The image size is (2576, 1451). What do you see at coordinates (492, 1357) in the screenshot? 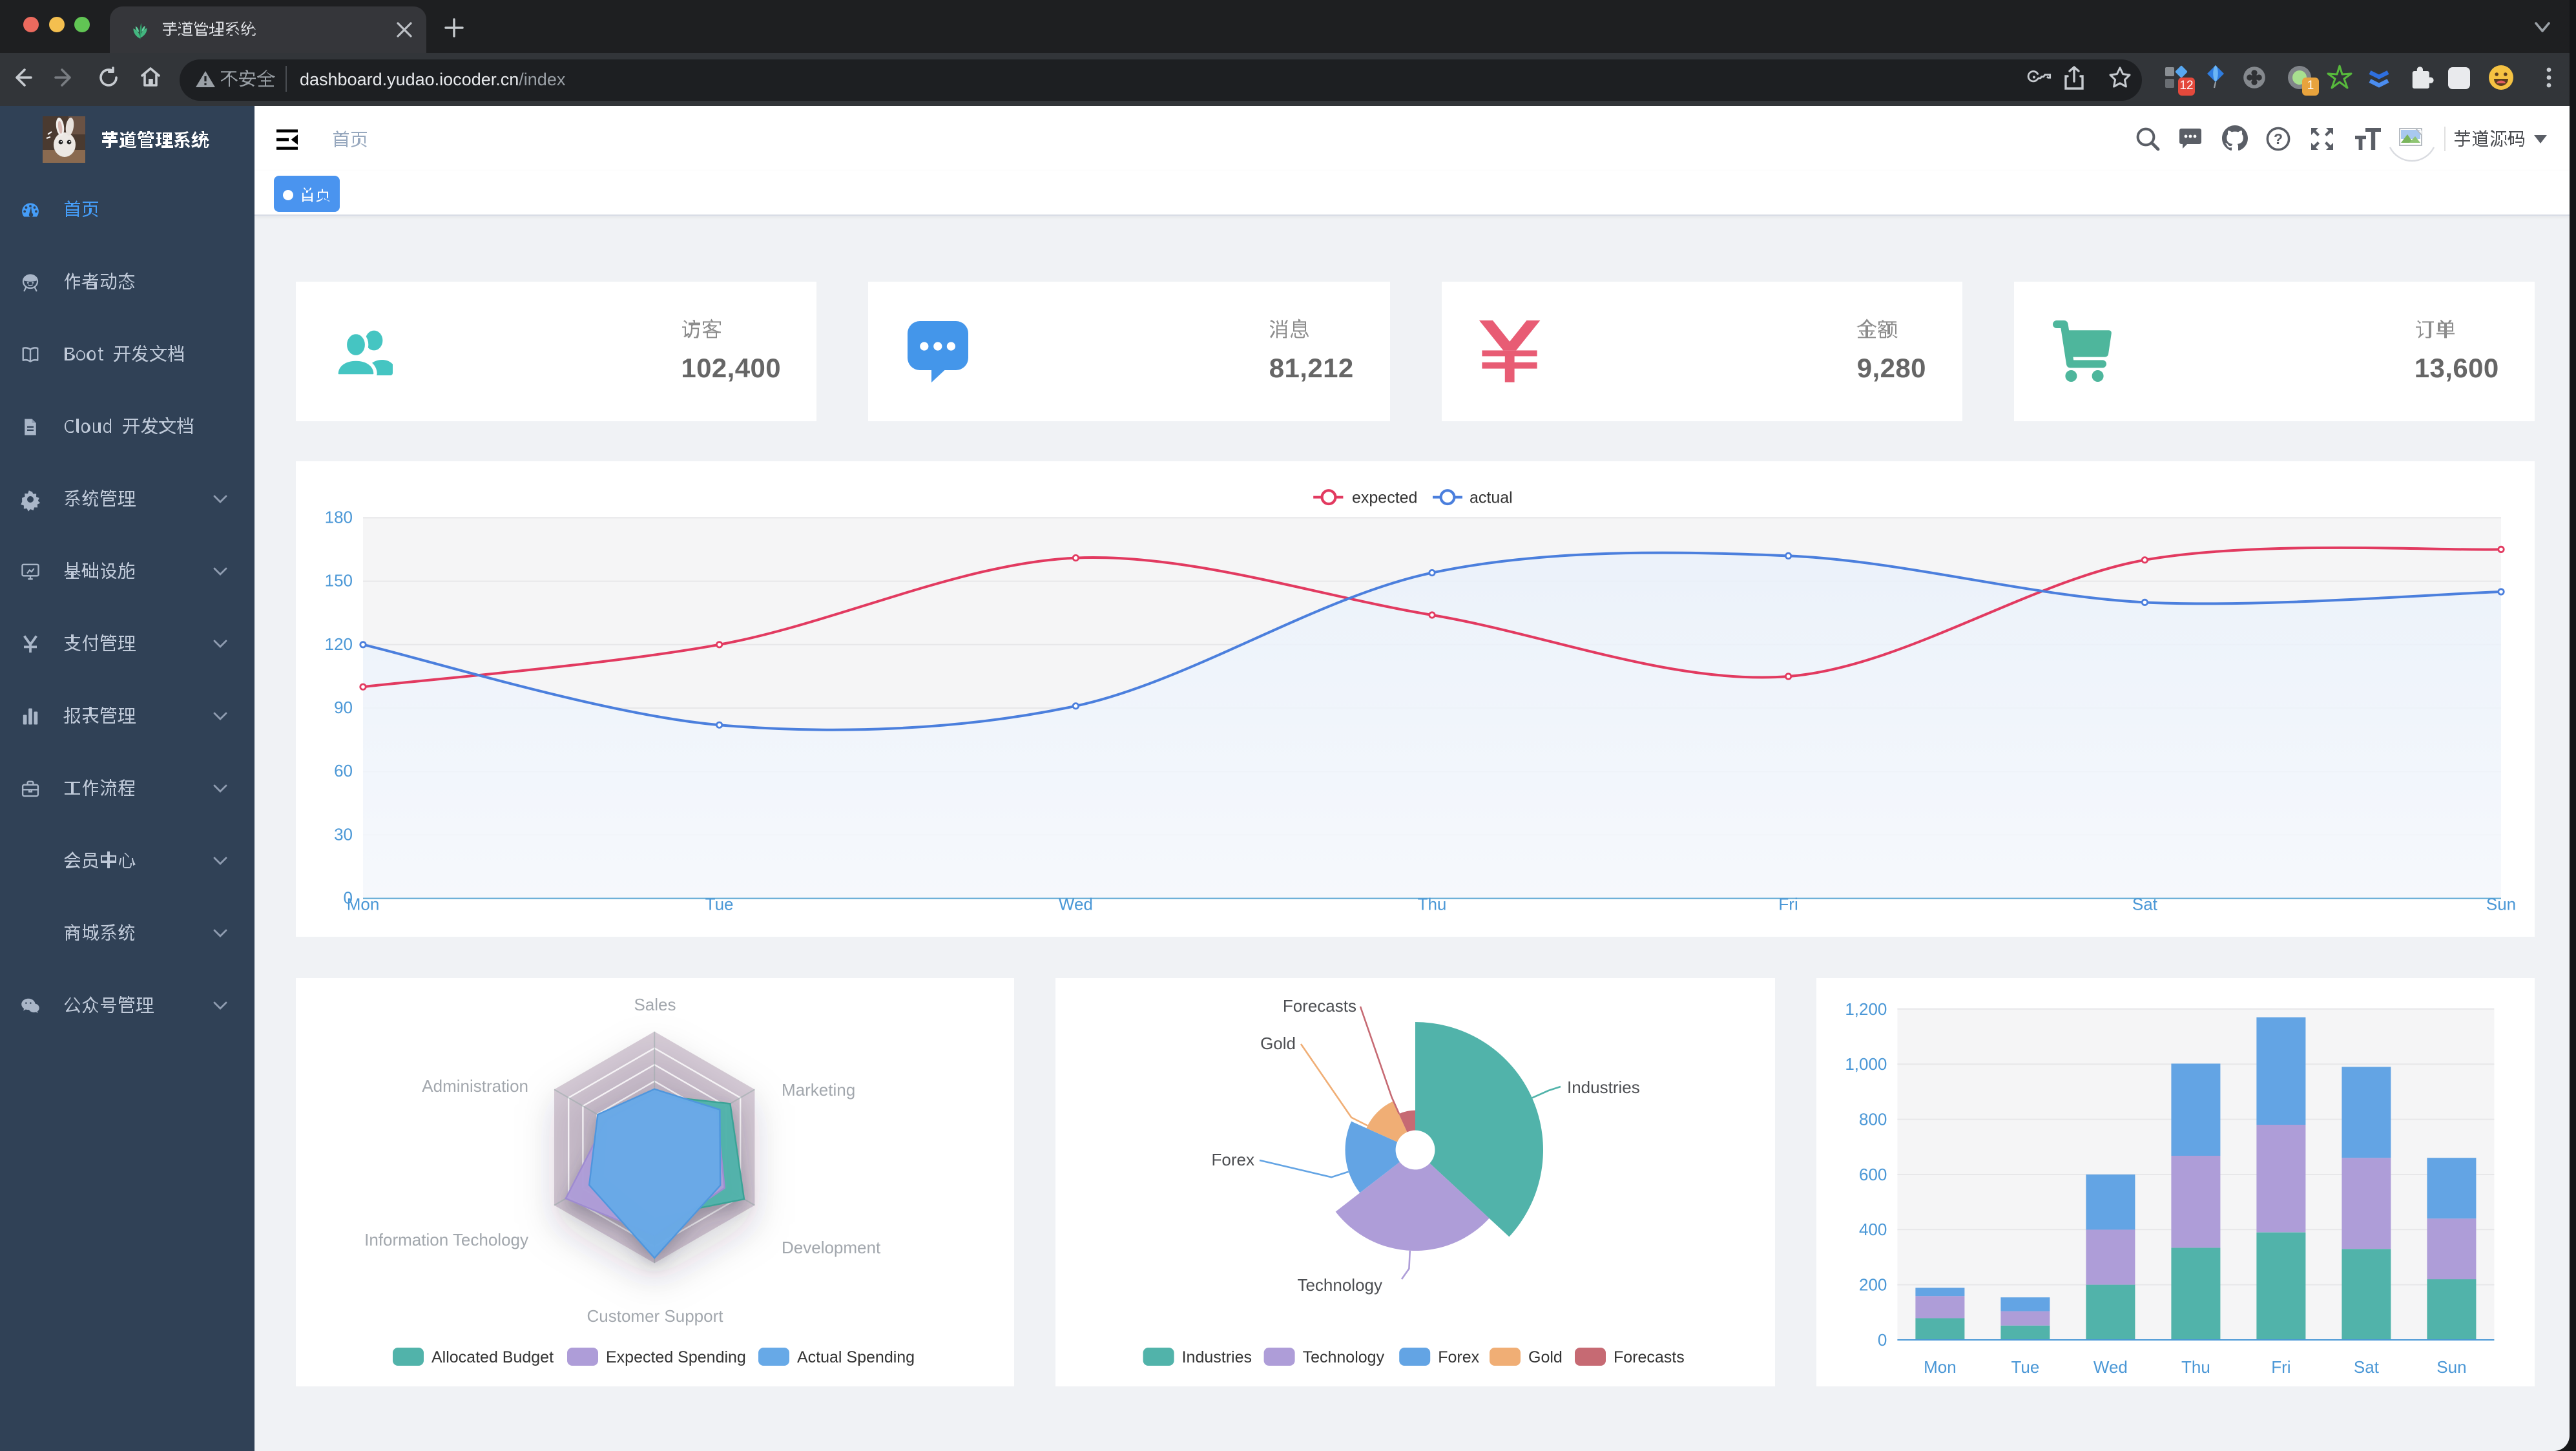
I see `svg-text: Allocated Budget` at bounding box center [492, 1357].